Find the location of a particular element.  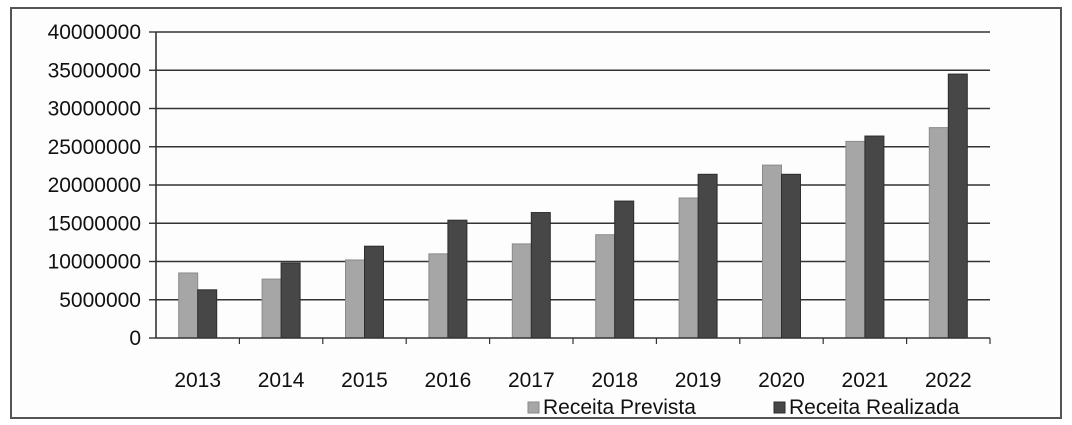

bar-receita-prevista-2015 is located at coordinates (355, 299).